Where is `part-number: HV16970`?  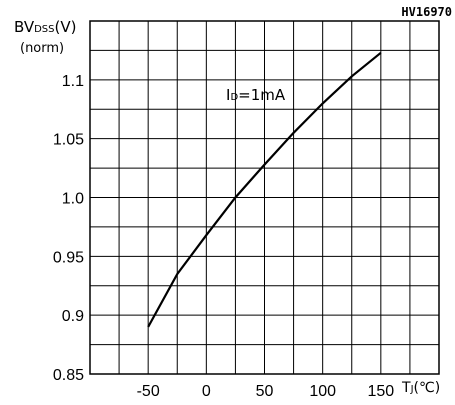 part-number: HV16970 is located at coordinates (426, 12).